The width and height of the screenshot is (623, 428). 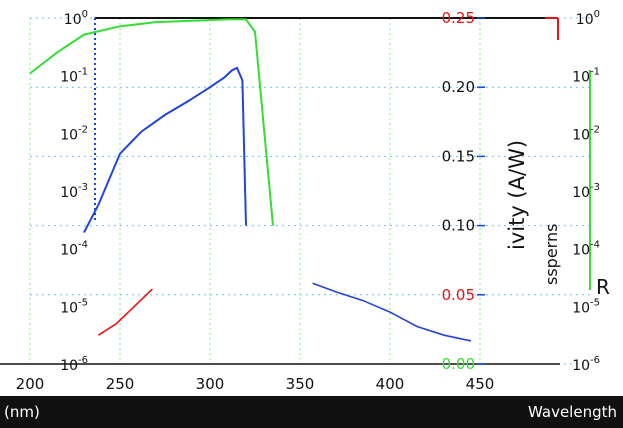 I want to click on log-tick-label-left: 10⁻⁶, so click(x=74, y=364).